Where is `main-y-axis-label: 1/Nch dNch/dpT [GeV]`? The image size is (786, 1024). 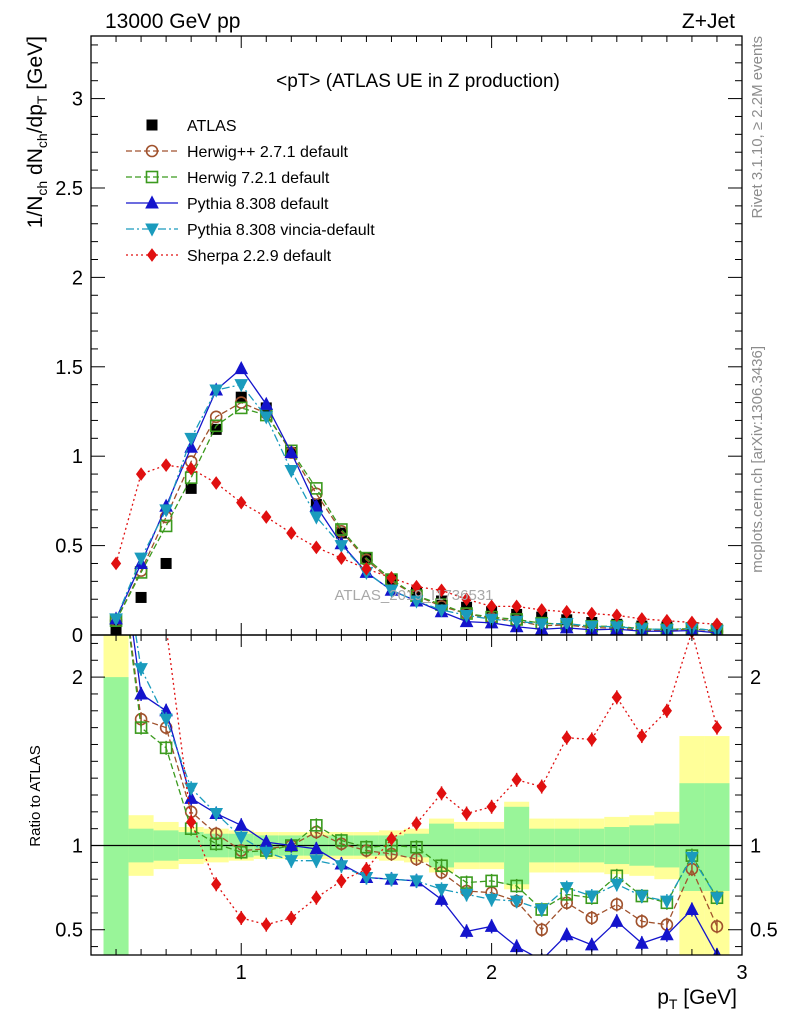
main-y-axis-label: 1/Nch dNch/dpT [GeV] is located at coordinates (37, 132).